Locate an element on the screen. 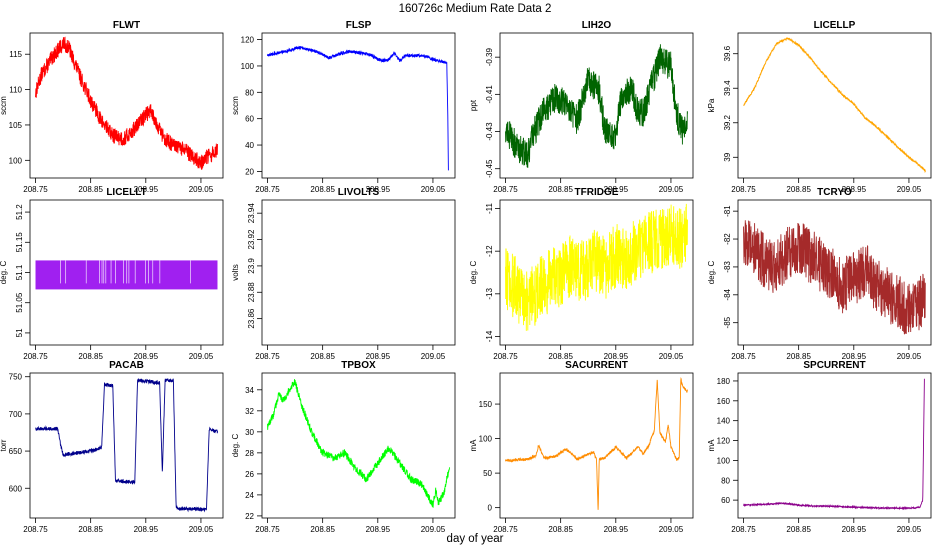  y-tick-label: 600 is located at coordinates (16, 488).